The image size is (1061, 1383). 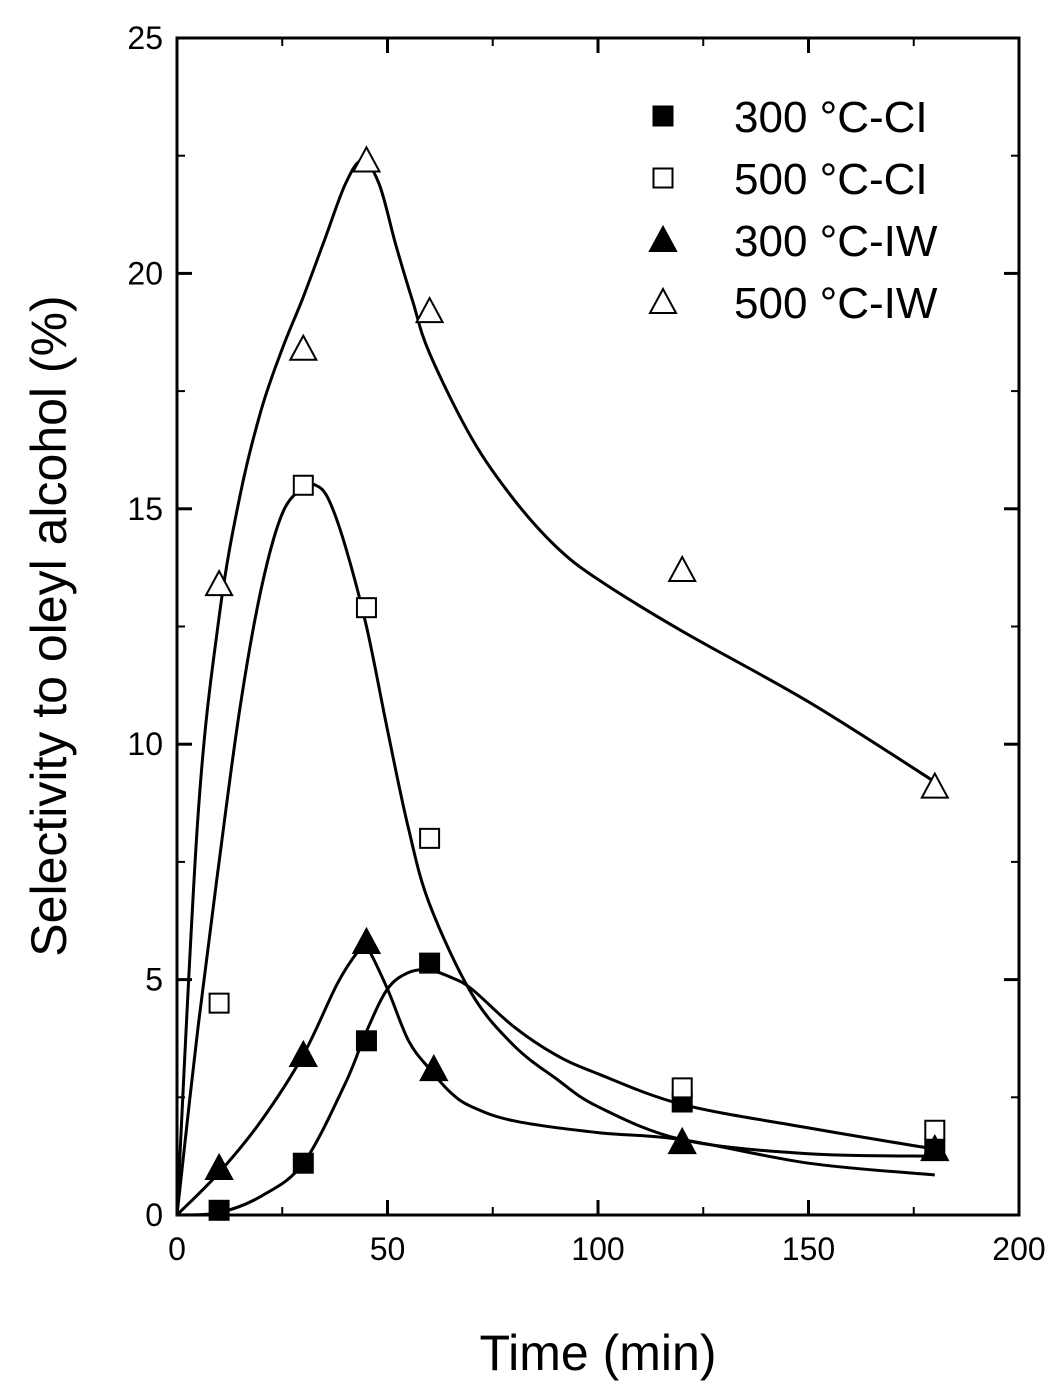 I want to click on x-tick-label: 150, so click(x=808, y=1249).